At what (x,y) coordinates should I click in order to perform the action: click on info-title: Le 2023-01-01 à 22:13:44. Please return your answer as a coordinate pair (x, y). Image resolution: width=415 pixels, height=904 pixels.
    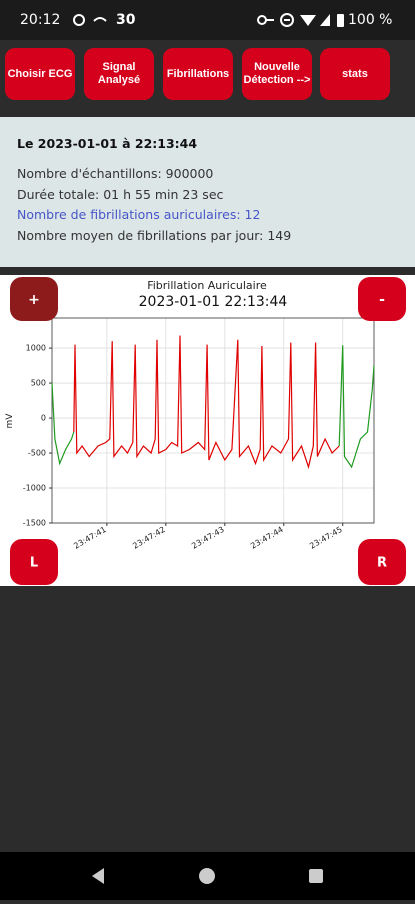
    Looking at the image, I should click on (107, 143).